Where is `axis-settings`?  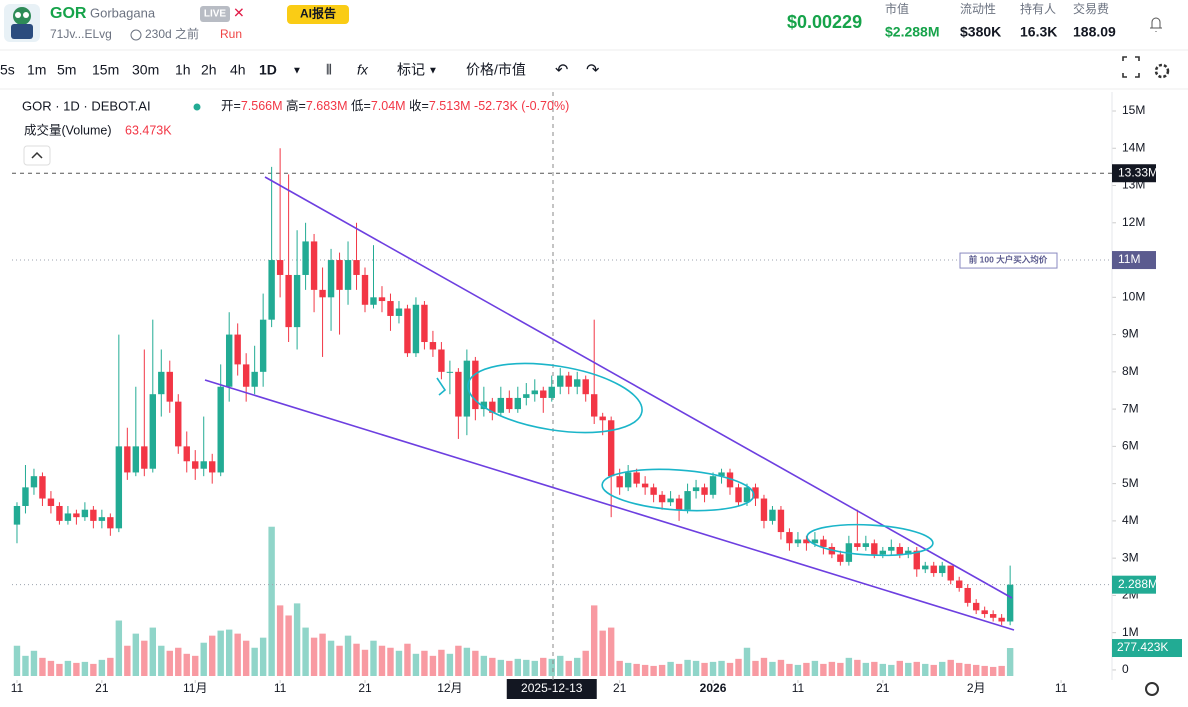
axis-settings is located at coordinates (1152, 689).